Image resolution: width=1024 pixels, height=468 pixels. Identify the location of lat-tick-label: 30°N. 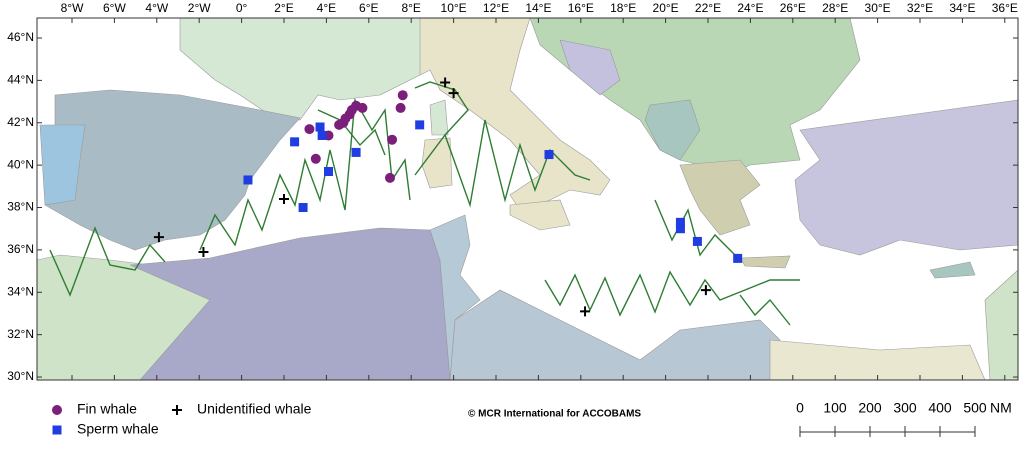
(20, 376).